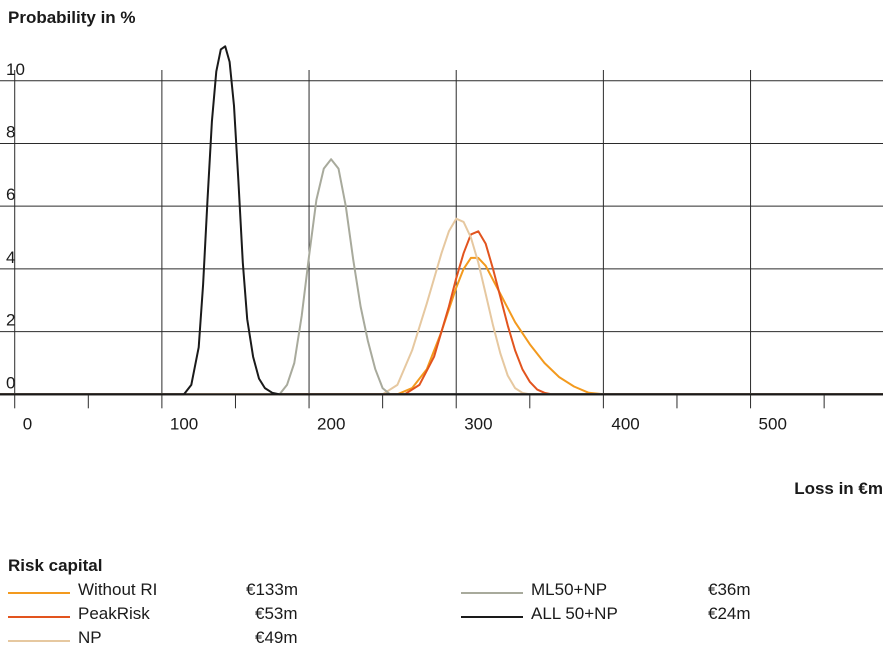  I want to click on y-tick-label: 10, so click(15, 69).